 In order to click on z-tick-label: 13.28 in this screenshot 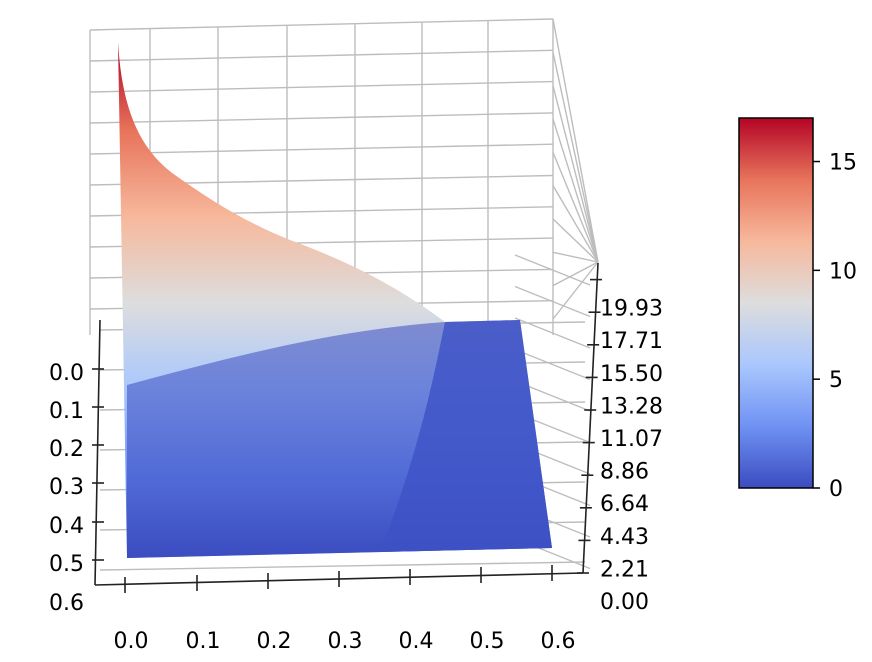, I will do `click(631, 406)`.